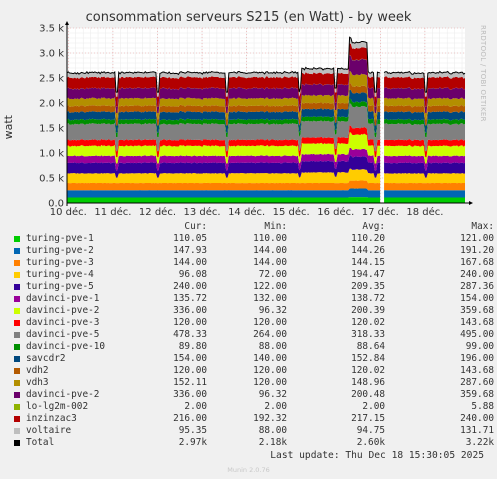 The image size is (497, 479). What do you see at coordinates (248, 311) in the screenshot?
I see `legend-row: davinci-pve-2 336.00 96.32 200.39 359.68` at bounding box center [248, 311].